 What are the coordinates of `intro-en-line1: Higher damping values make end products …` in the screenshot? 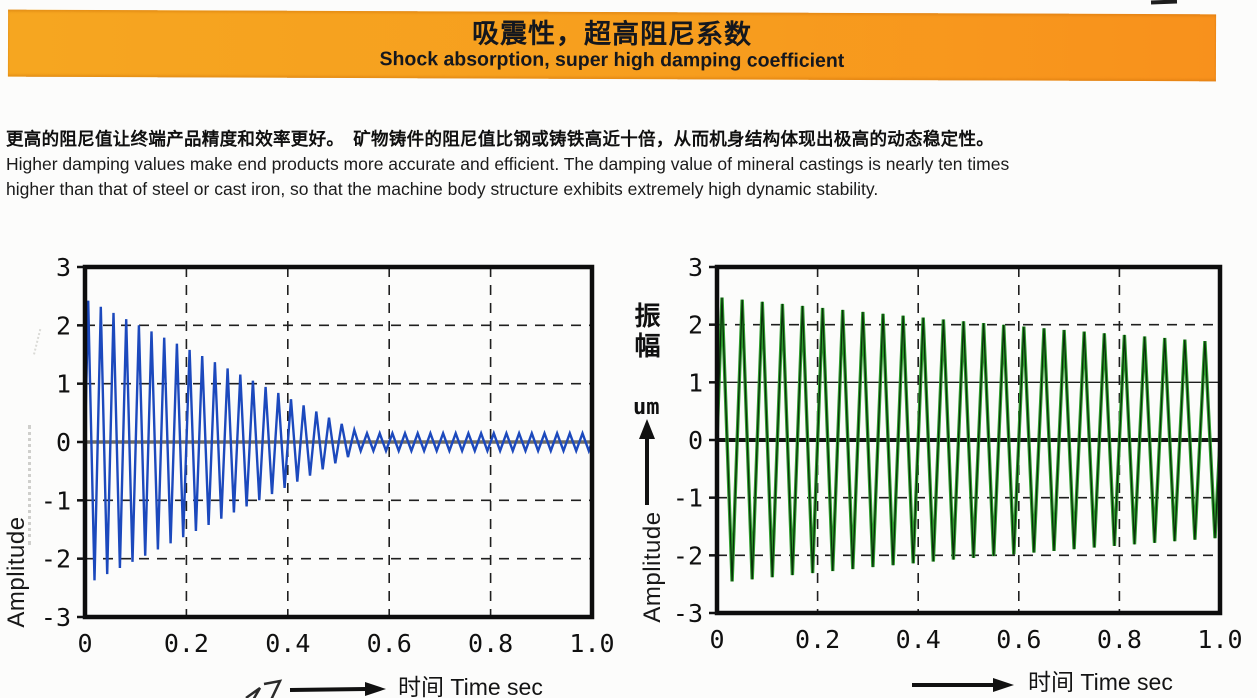 It's located at (508, 164).